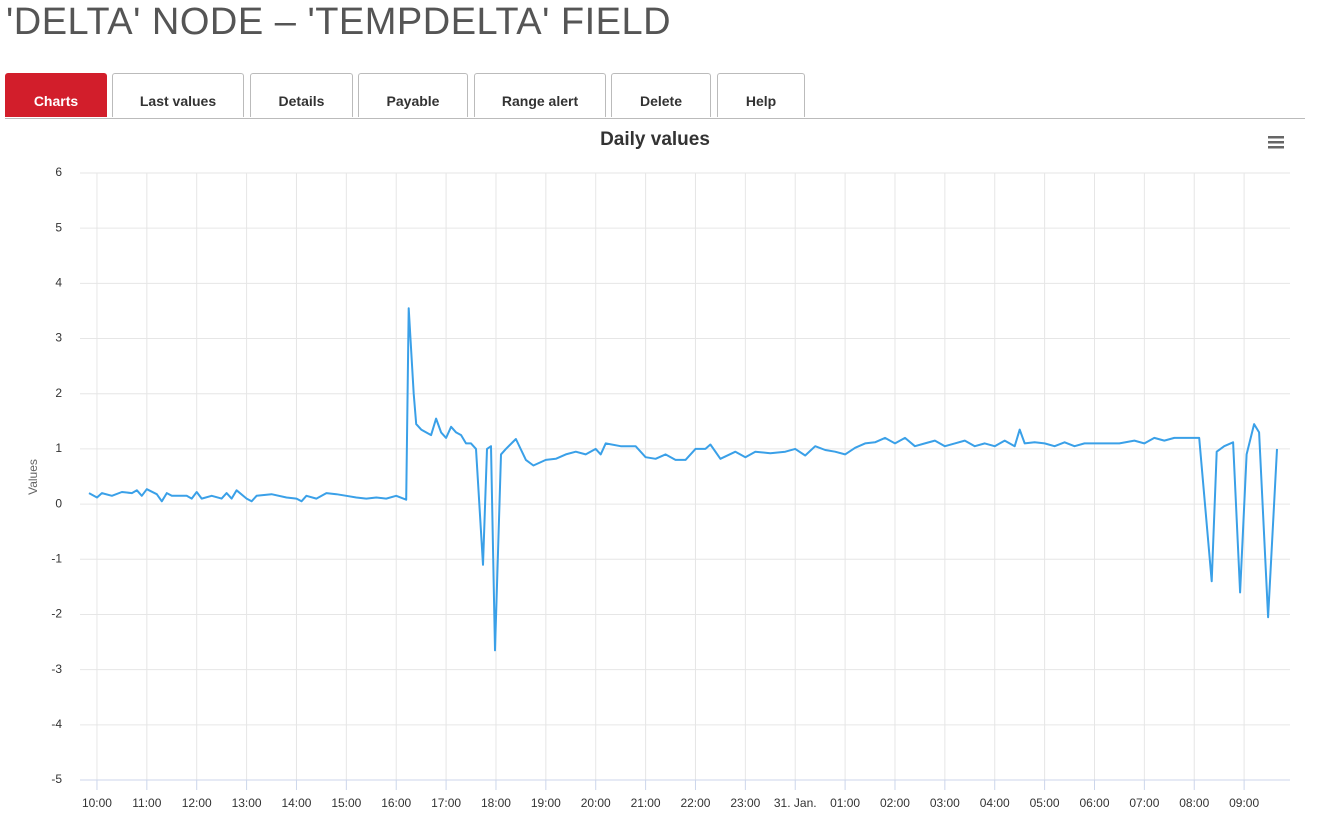  I want to click on y-tick-label: 0, so click(58, 503).